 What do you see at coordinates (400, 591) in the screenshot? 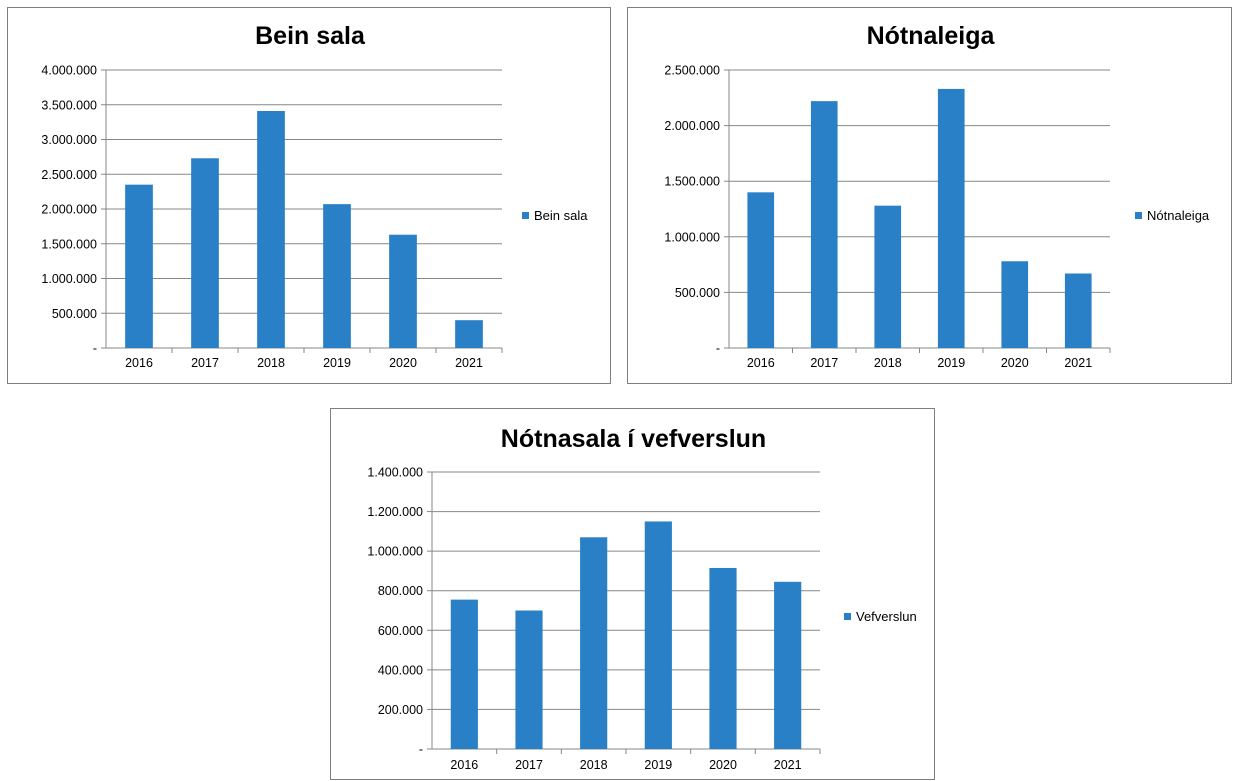
I see `y-tick-label: 800.000` at bounding box center [400, 591].